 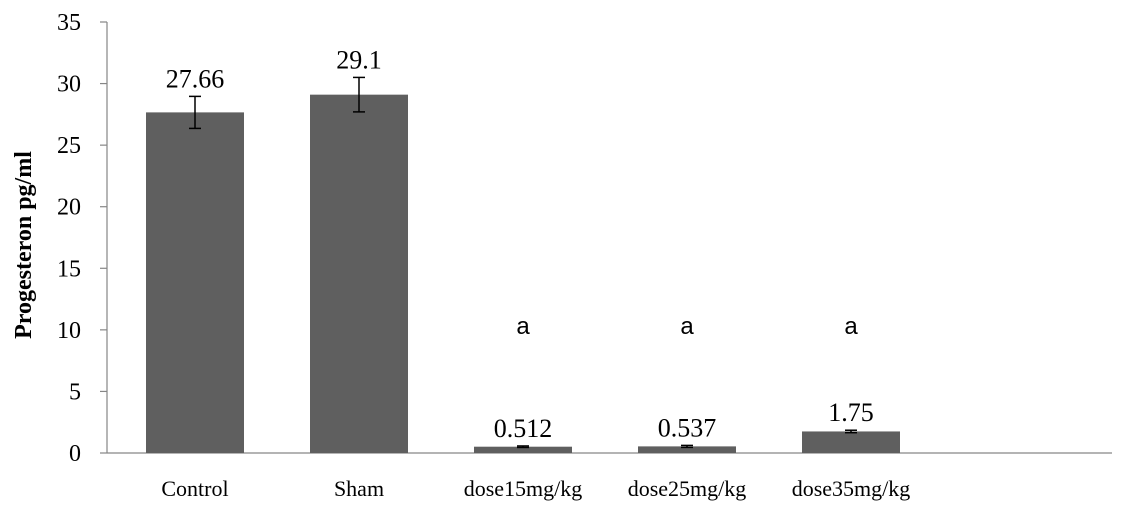 What do you see at coordinates (69, 85) in the screenshot?
I see `y-tick-label: 30` at bounding box center [69, 85].